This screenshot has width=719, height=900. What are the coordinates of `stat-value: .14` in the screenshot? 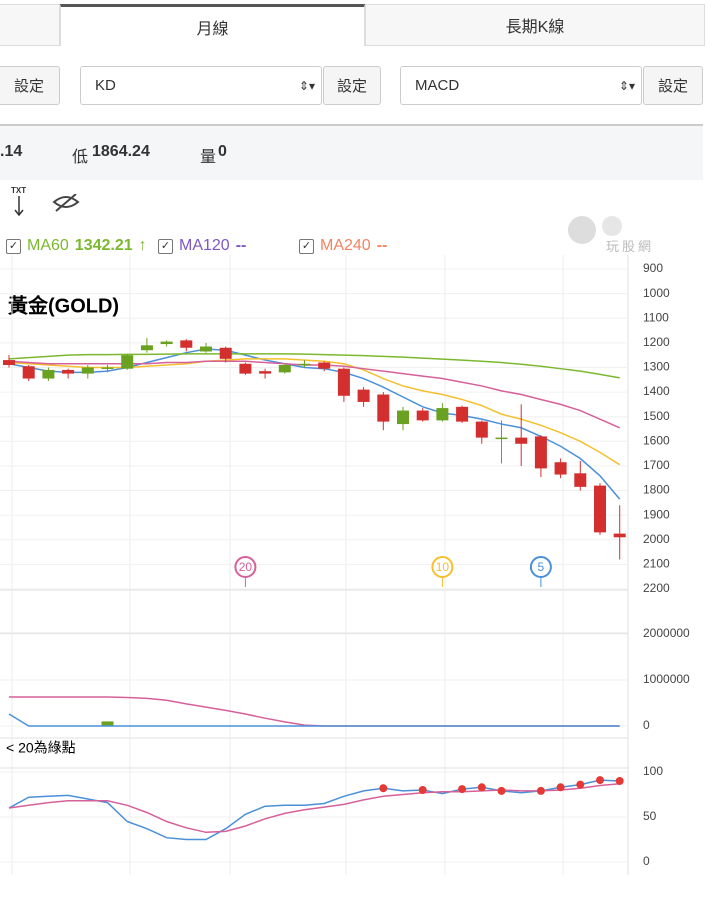 It's located at (11, 151).